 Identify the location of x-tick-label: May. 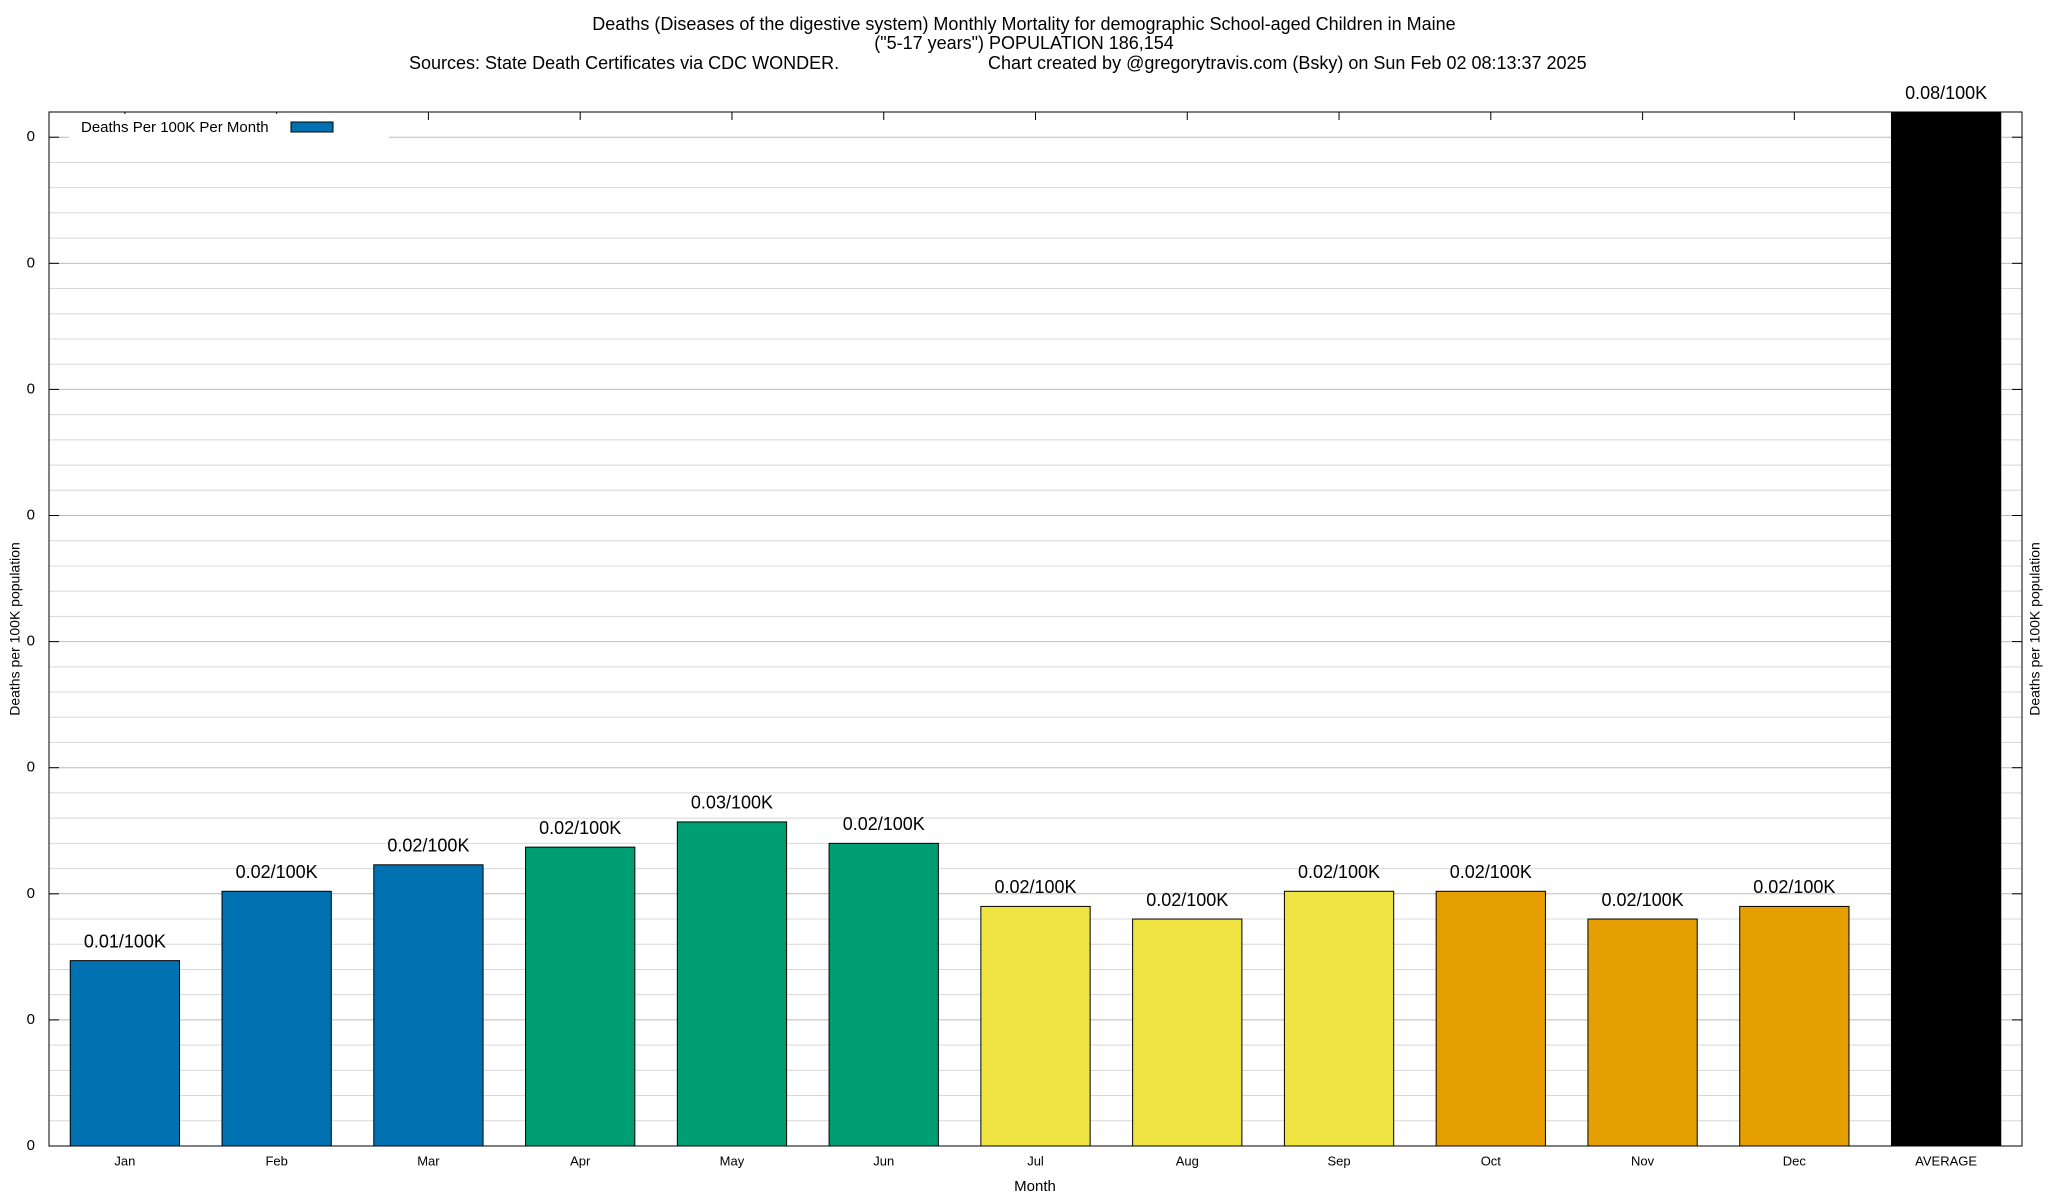
(732, 1160).